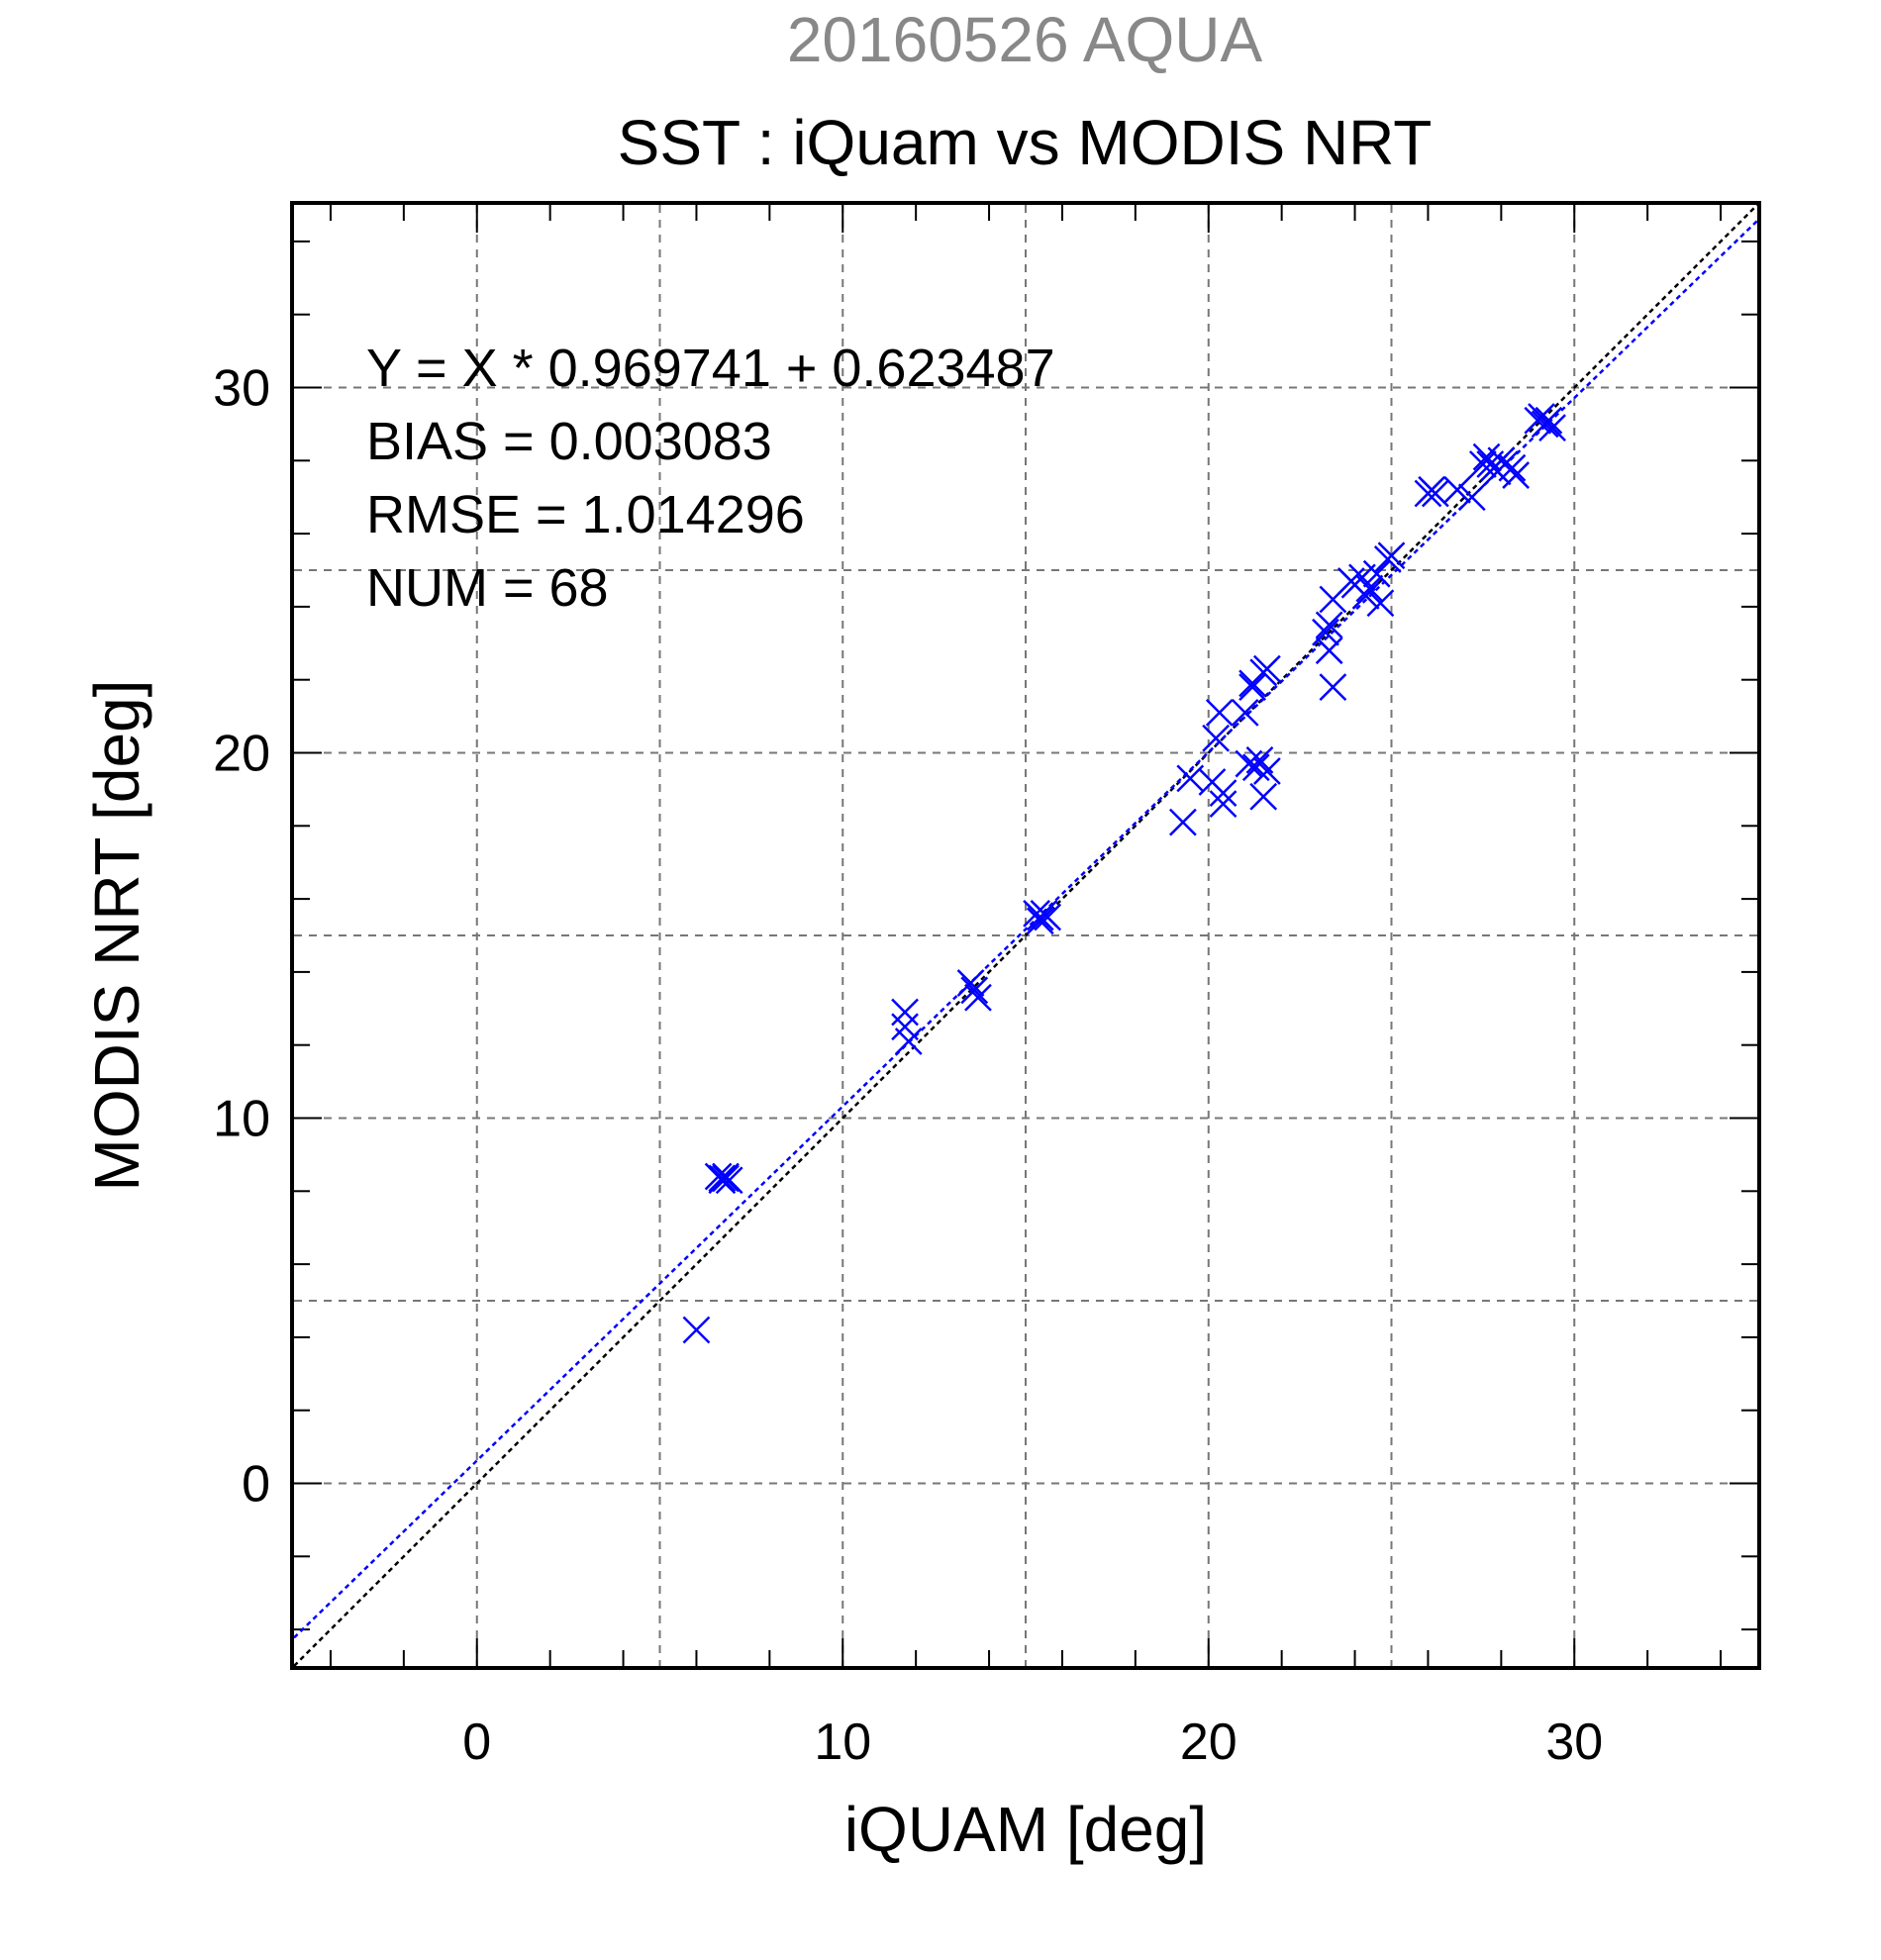  What do you see at coordinates (477, 1742) in the screenshot?
I see `x-tick-label: 0` at bounding box center [477, 1742].